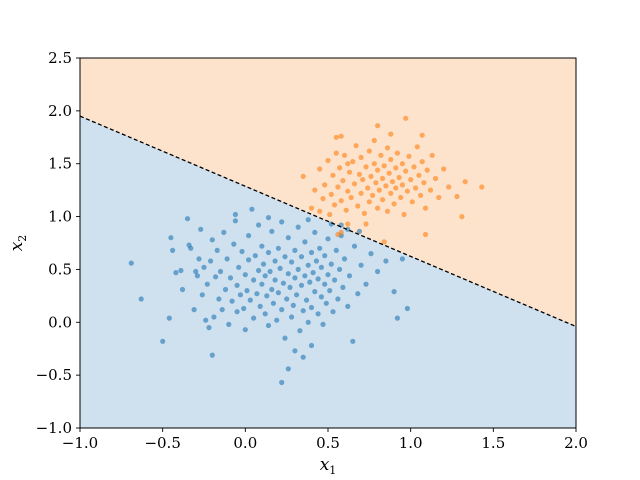 This screenshot has width=640, height=480. What do you see at coordinates (60, 111) in the screenshot?
I see `y-tick-label: 2.0` at bounding box center [60, 111].